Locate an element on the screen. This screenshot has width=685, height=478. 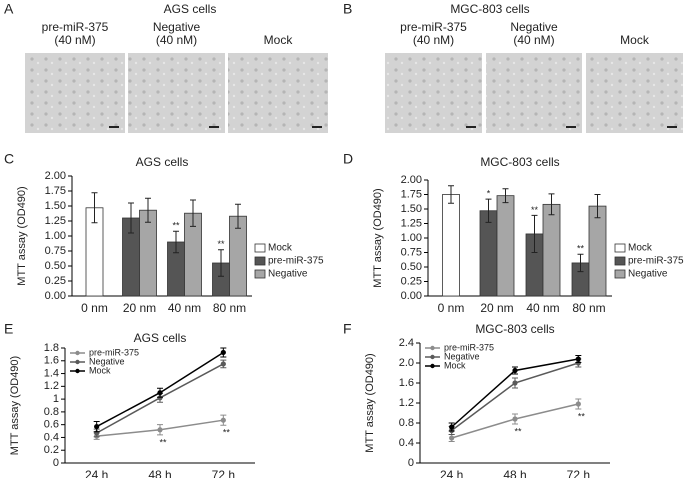
y-tick-label: 1.4 is located at coordinates (51, 373).